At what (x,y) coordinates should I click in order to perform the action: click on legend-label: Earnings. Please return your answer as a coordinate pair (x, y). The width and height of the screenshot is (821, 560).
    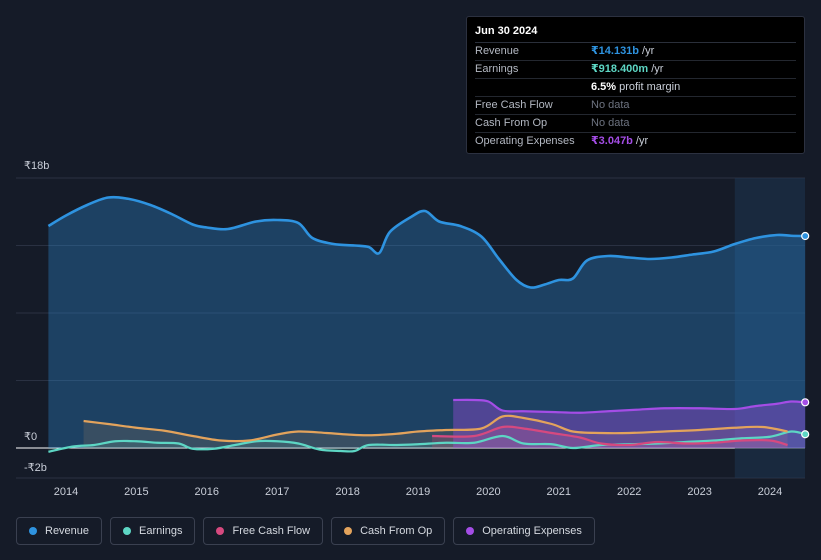
    Looking at the image, I should click on (161, 531).